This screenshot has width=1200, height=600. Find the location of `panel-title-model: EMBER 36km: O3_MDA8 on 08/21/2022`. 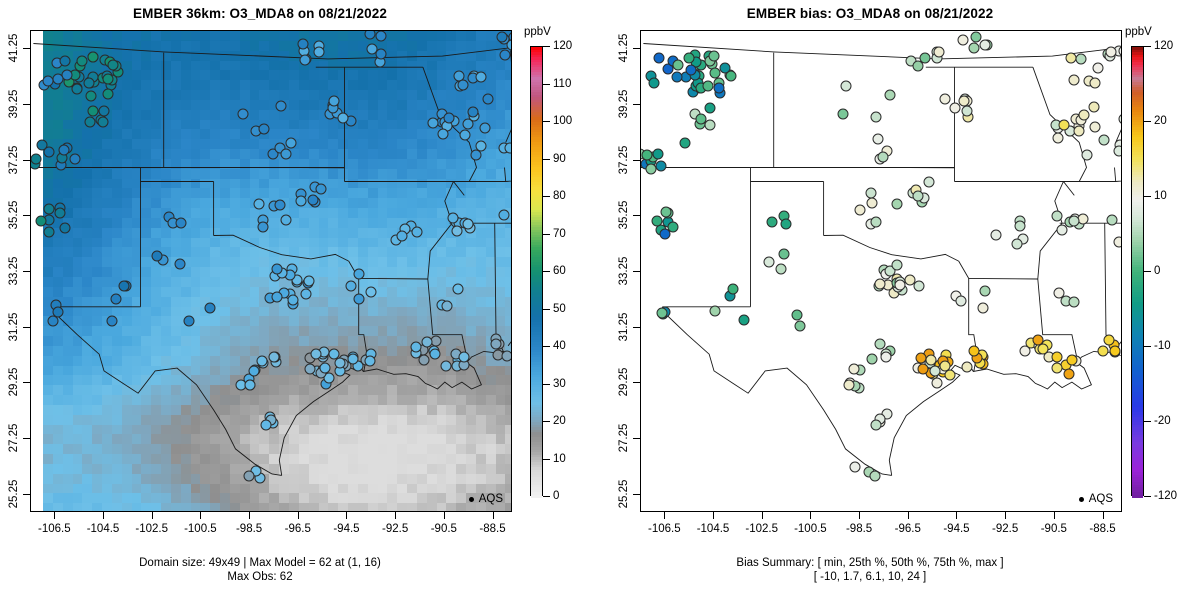

panel-title-model: EMBER 36km: O3_MDA8 on 08/21/2022 is located at coordinates (260, 13).